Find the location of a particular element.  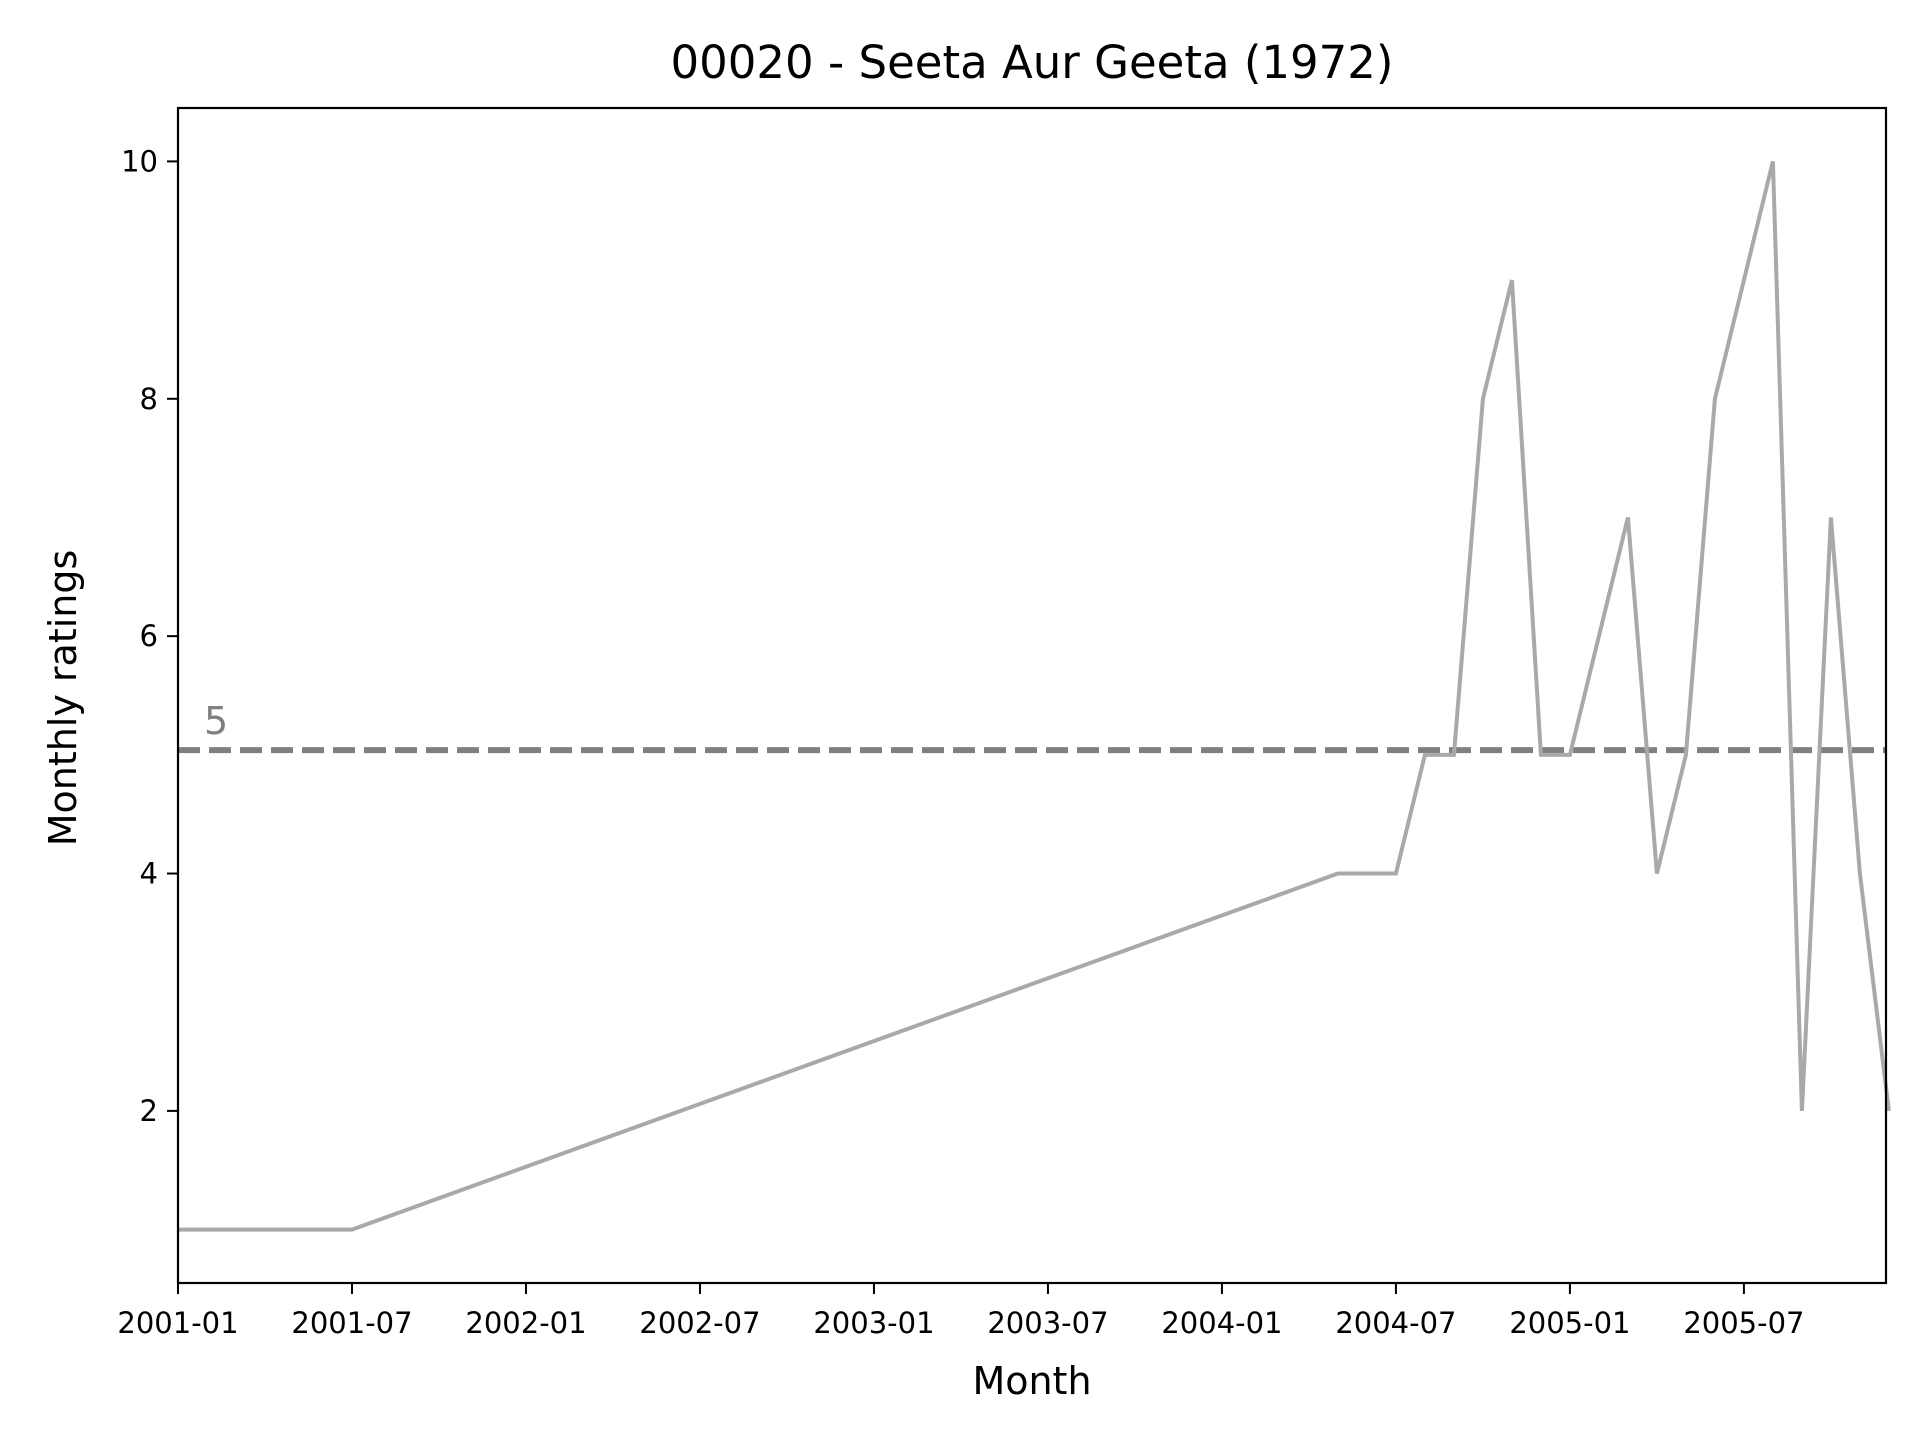

y-tick-label: 6 is located at coordinates (149, 636).